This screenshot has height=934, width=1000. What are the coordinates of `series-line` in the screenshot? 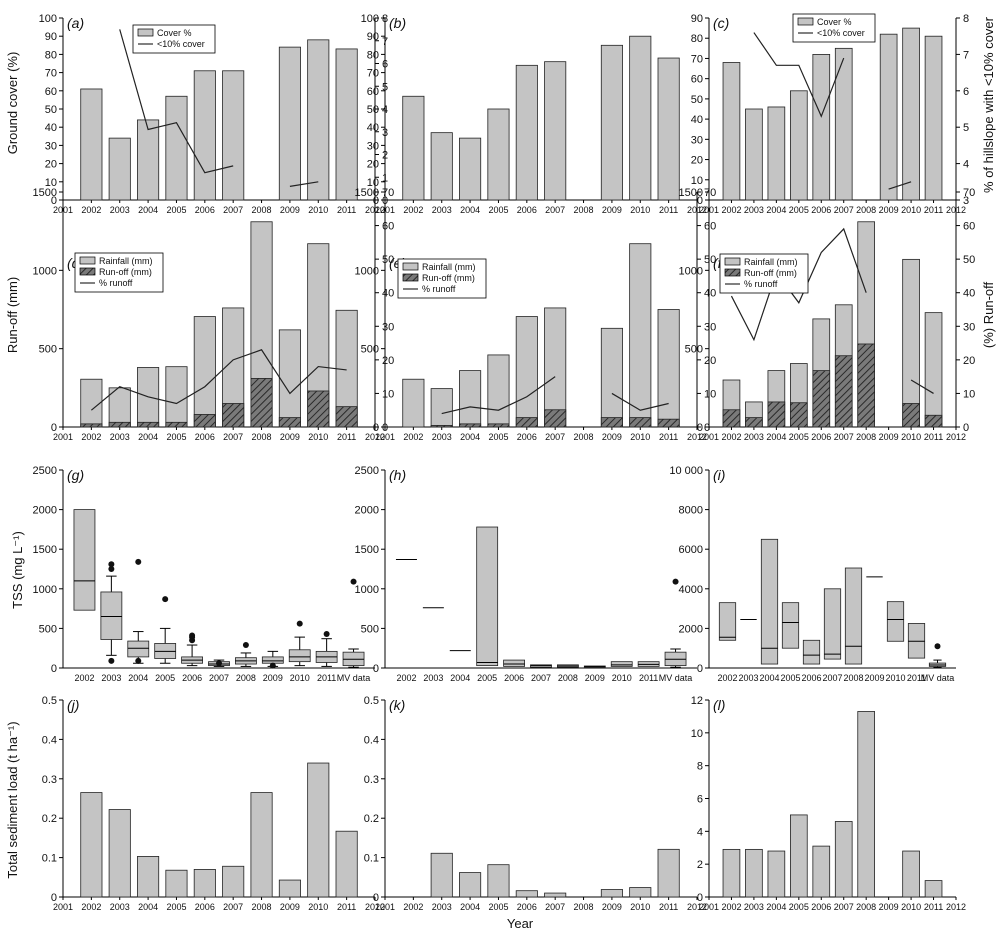 It's located at (218, 380).